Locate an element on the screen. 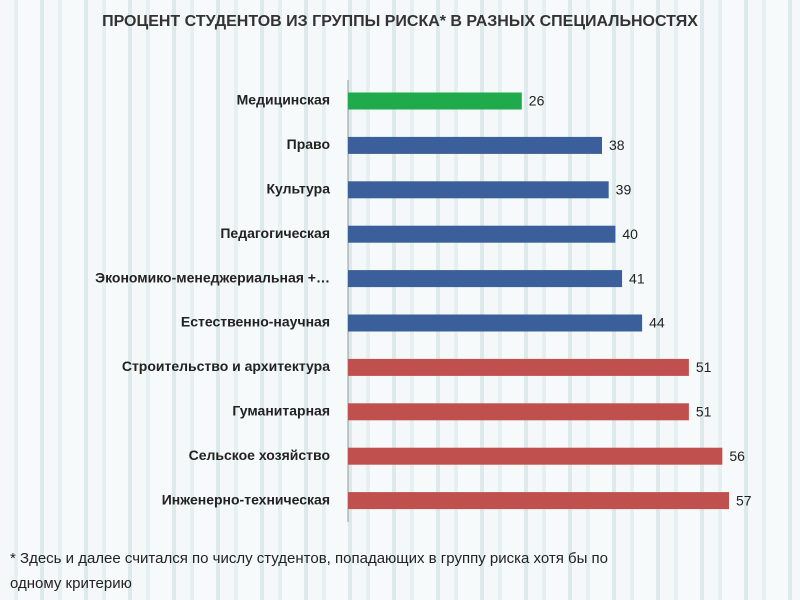 This screenshot has height=600, width=800. value-label: 57 is located at coordinates (744, 500).